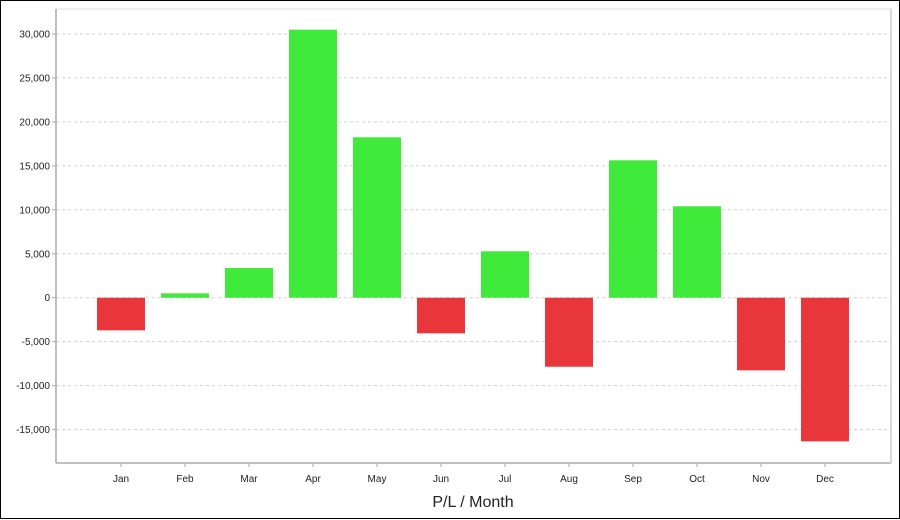 This screenshot has width=900, height=520. Describe the element at coordinates (377, 479) in the screenshot. I see `x-tick-label: May` at that location.